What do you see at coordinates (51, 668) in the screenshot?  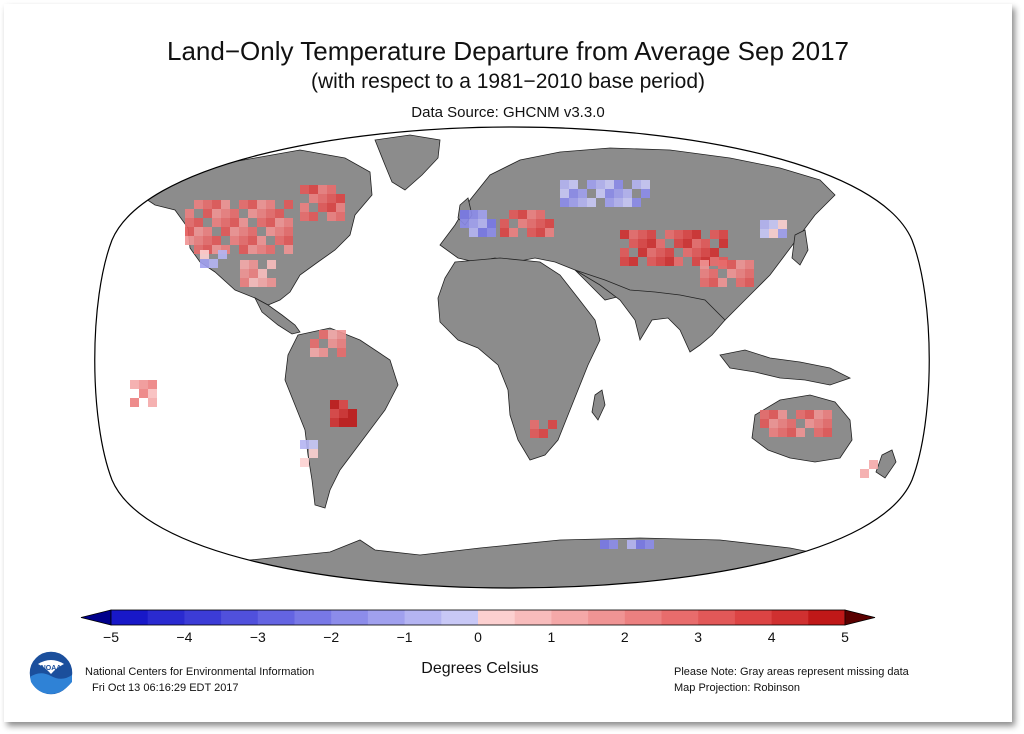 I see `logo-text: NOAA` at bounding box center [51, 668].